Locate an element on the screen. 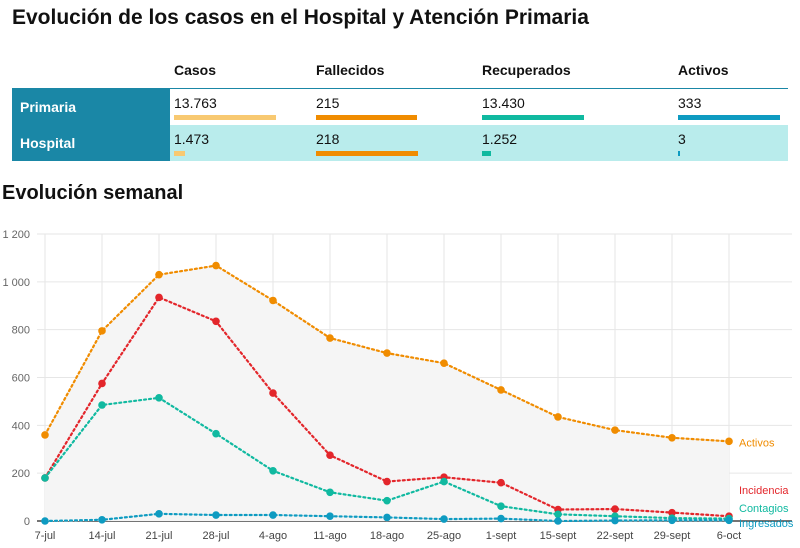 The image size is (800, 548). y-tick-label: 200 is located at coordinates (21, 474).